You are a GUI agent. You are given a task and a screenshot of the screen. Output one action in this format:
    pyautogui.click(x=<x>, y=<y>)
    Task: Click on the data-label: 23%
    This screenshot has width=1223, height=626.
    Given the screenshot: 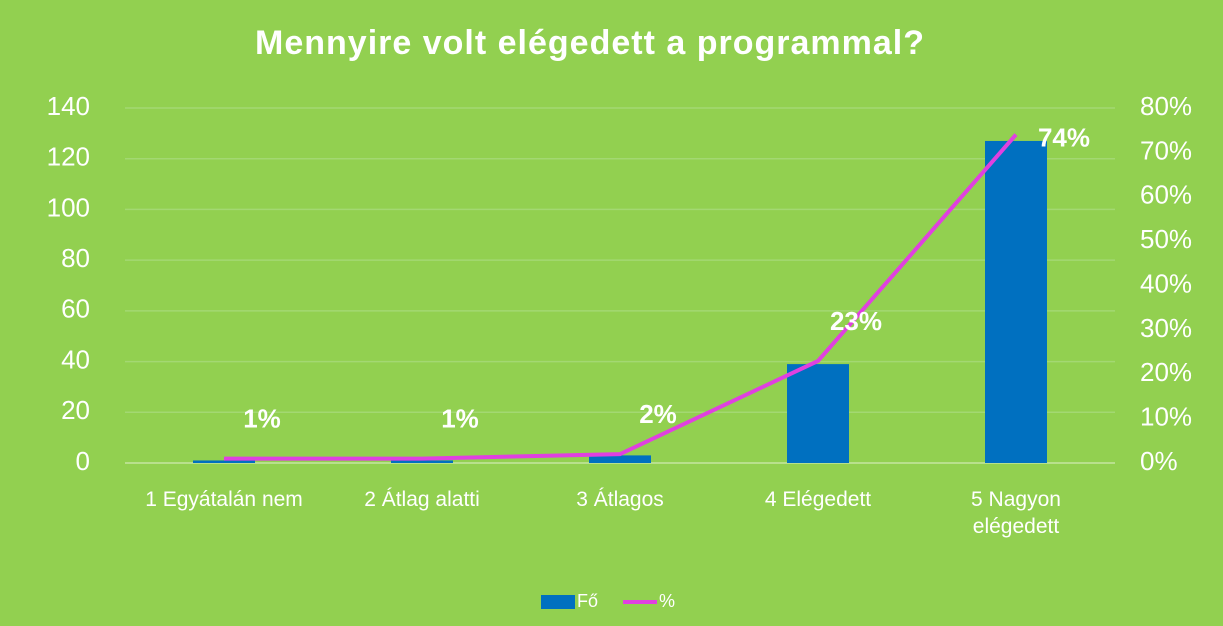 What is the action you would take?
    pyautogui.click(x=856, y=321)
    